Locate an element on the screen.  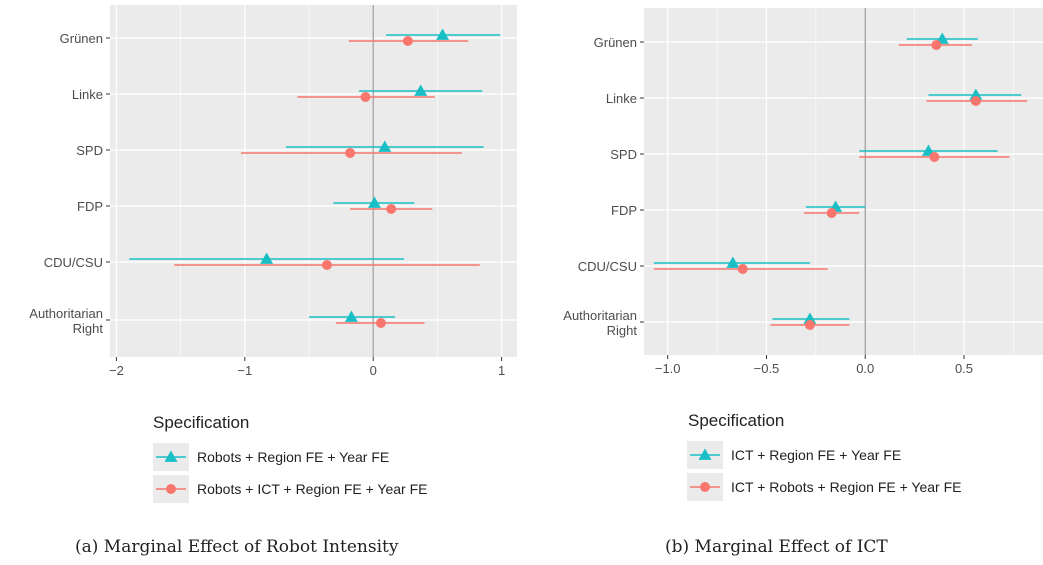
legend-label-series-1: ICT + Region FE + Year FE is located at coordinates (816, 455).